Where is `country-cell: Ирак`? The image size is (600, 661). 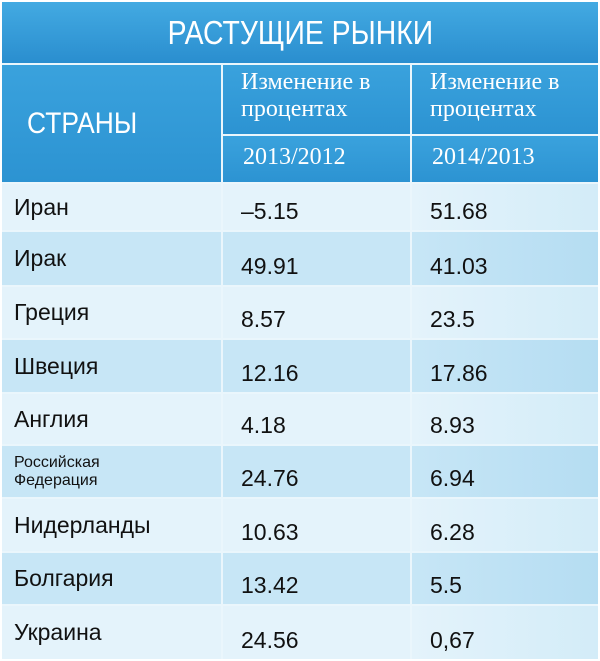
country-cell: Ирак is located at coordinates (111, 258).